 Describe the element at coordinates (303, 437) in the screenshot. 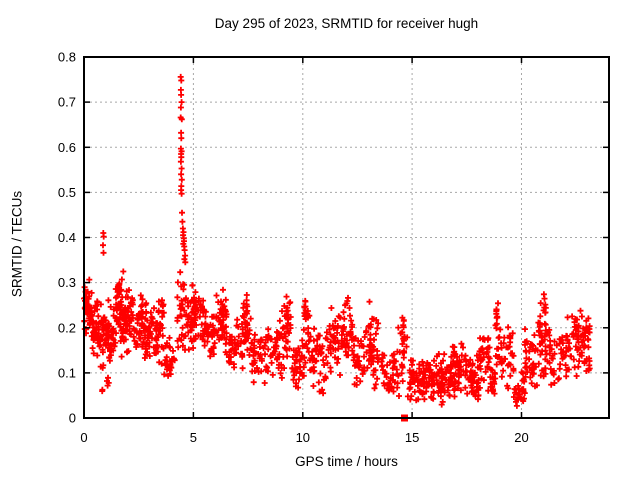

I see `x-tick-label: 10` at that location.